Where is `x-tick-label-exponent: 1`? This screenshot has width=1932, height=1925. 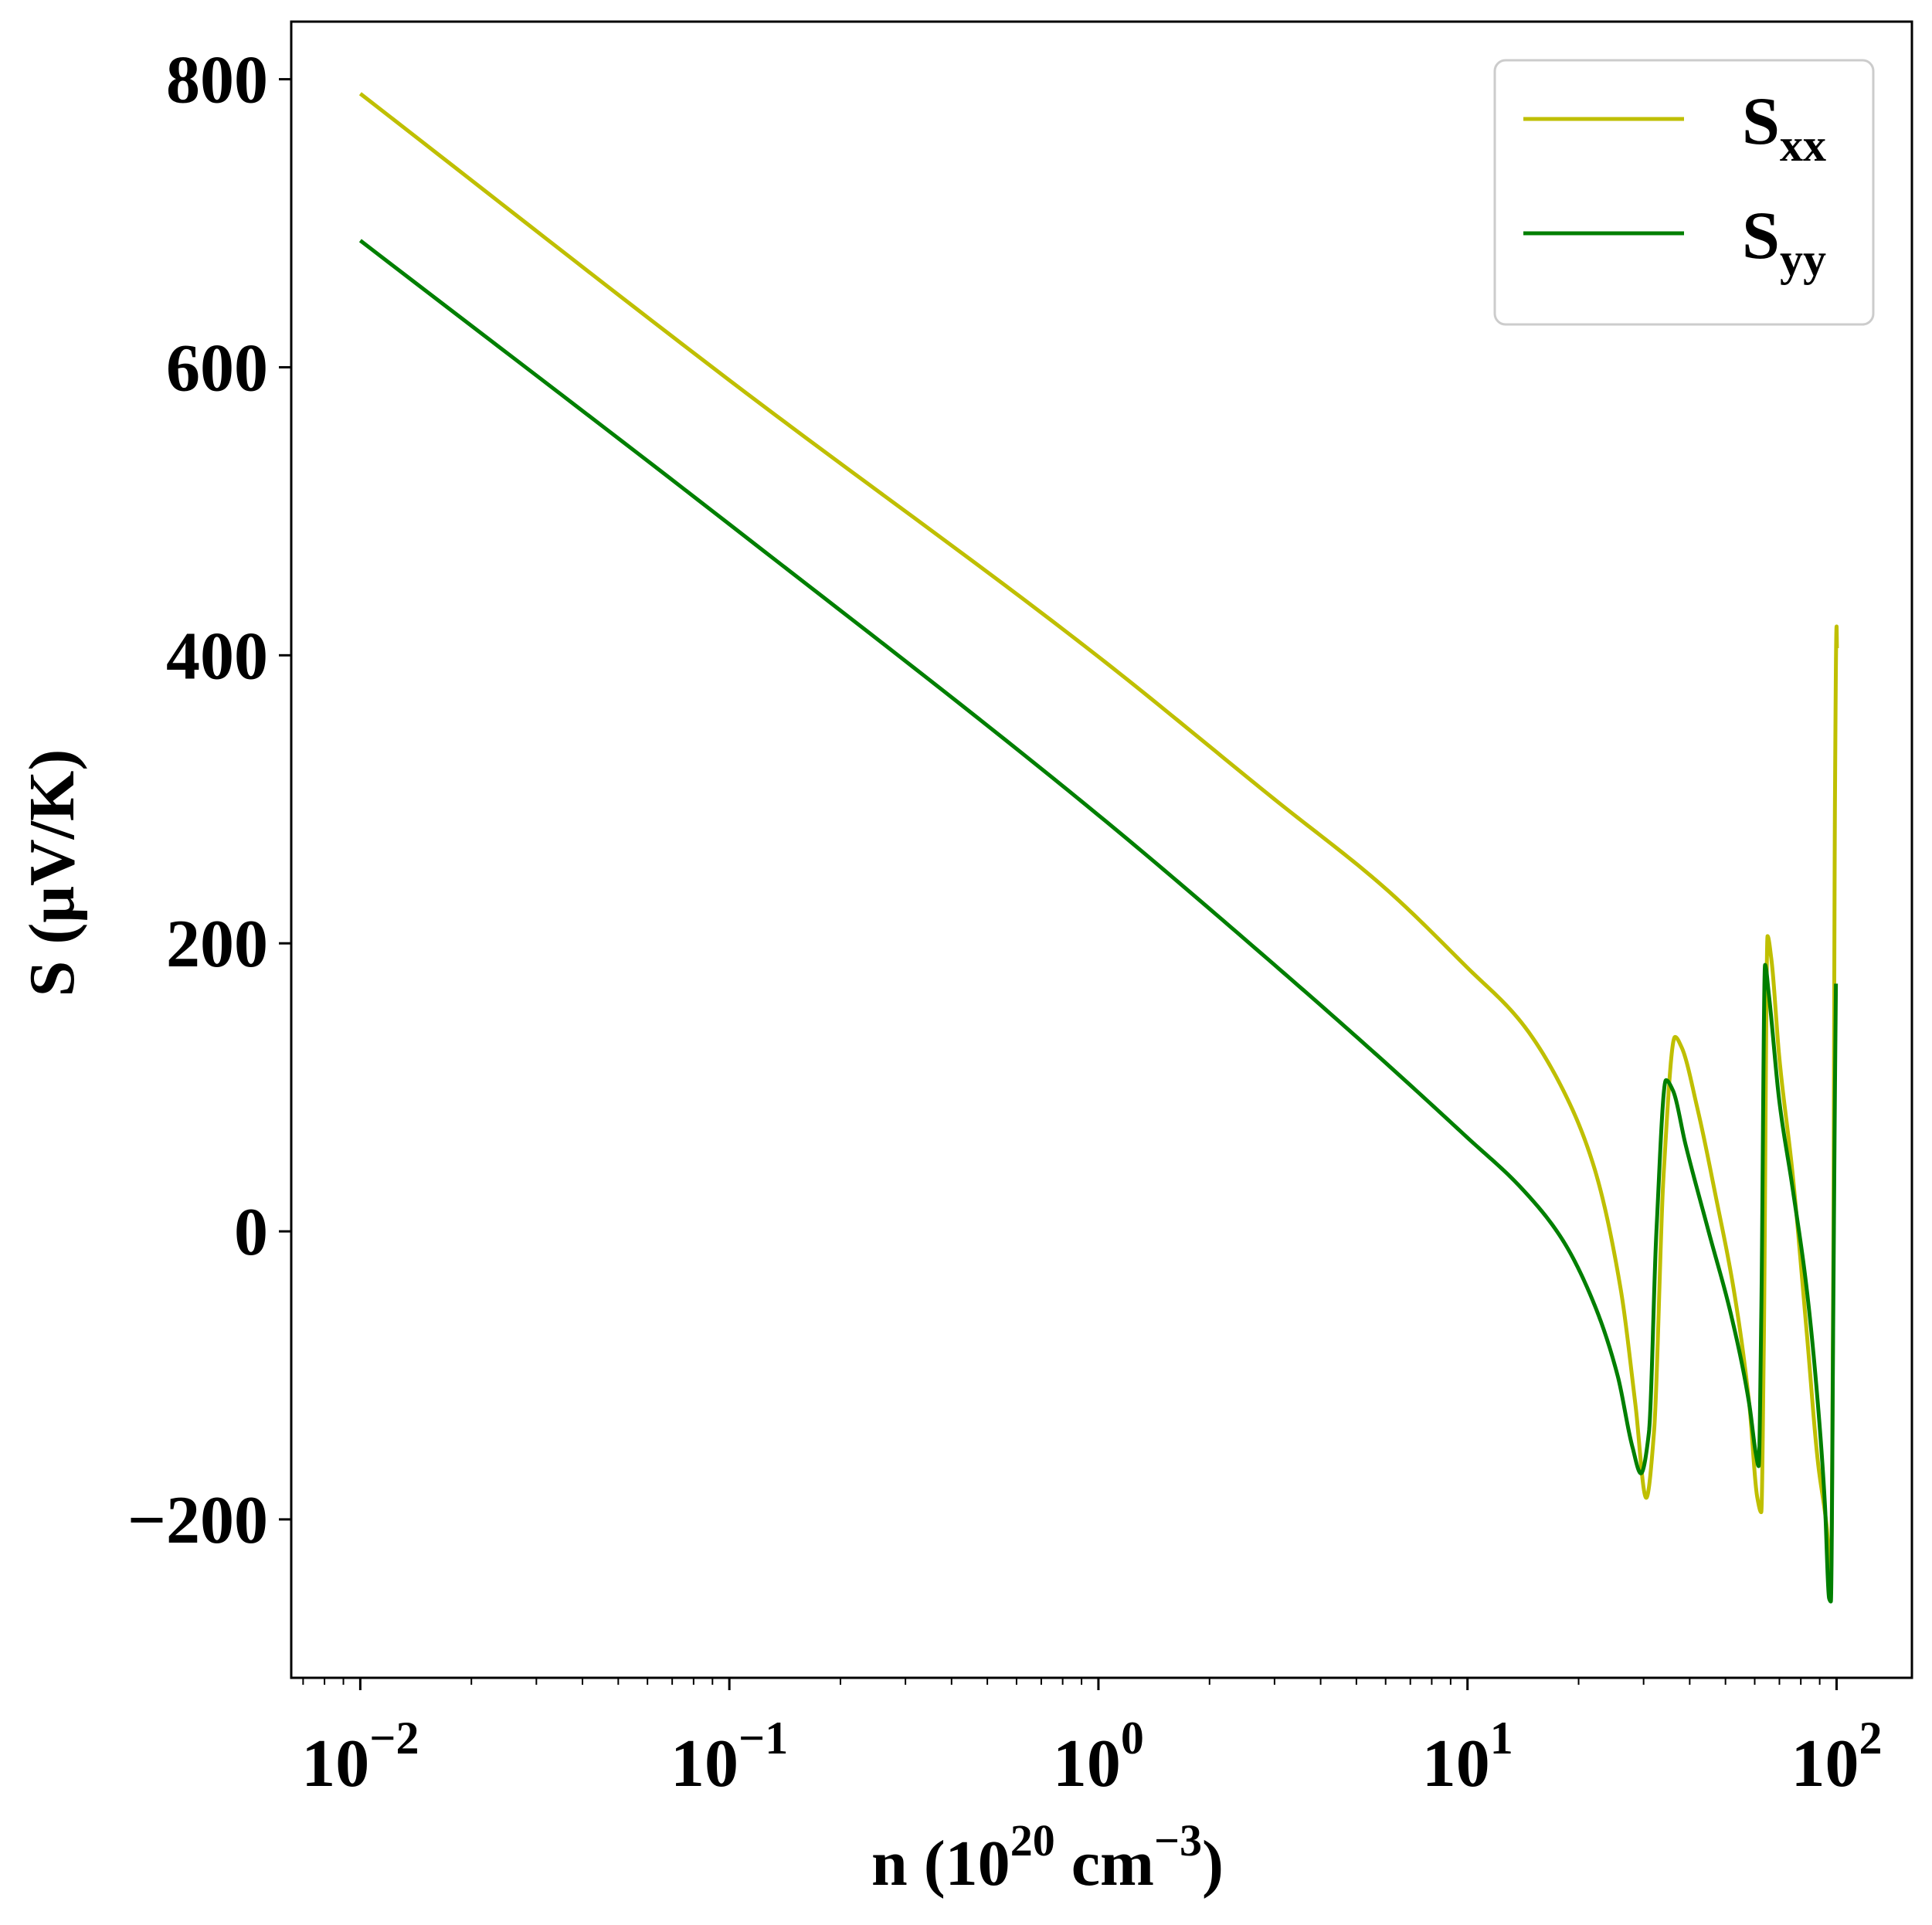
x-tick-label-exponent: 1 is located at coordinates (1502, 1738).